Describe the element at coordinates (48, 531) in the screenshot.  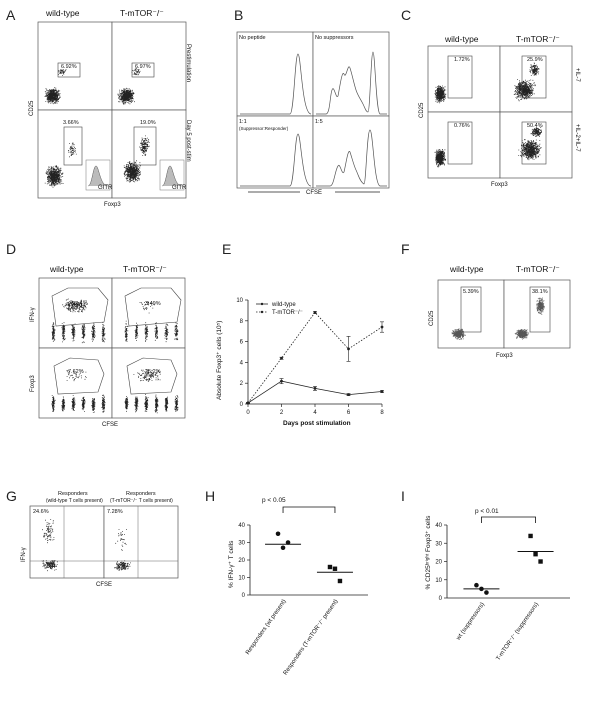
I see `panel-g-cloud-1b` at that location.